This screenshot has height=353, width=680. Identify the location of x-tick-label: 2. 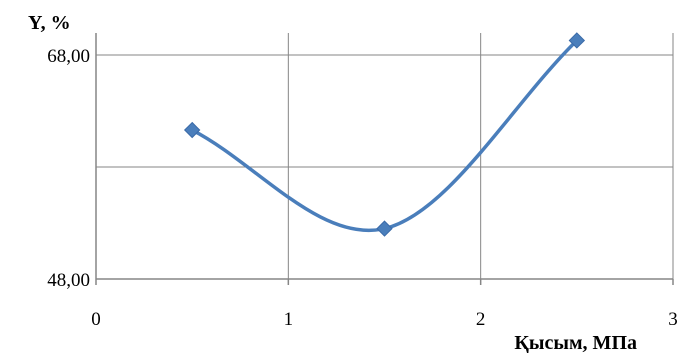
(481, 319).